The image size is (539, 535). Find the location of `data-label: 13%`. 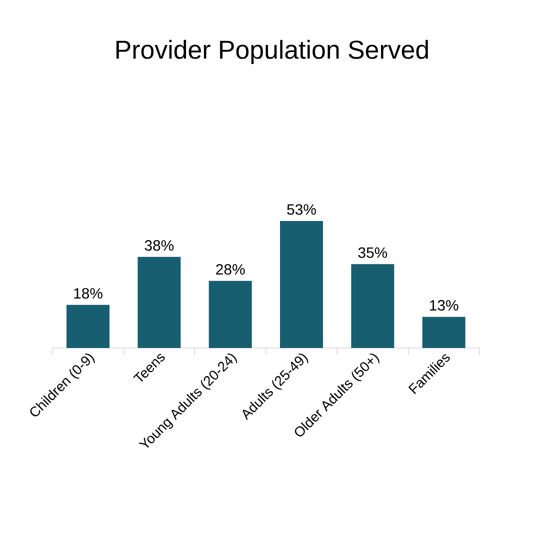

data-label: 13% is located at coordinates (444, 305).